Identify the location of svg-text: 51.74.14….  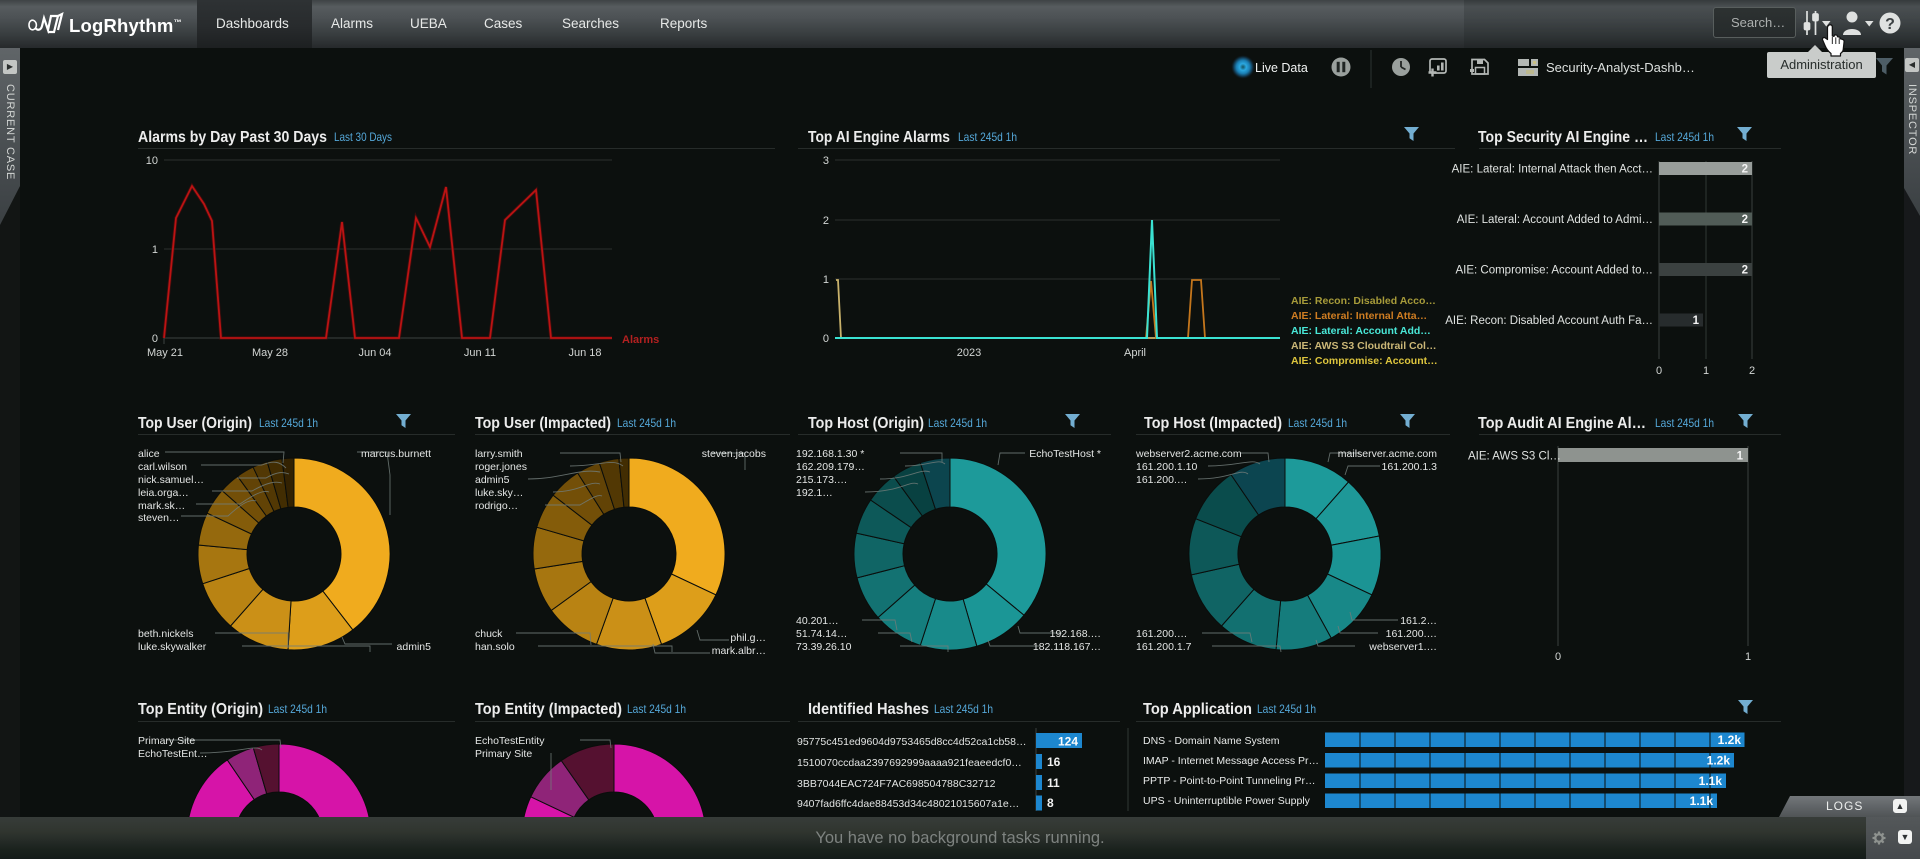
(821, 634).